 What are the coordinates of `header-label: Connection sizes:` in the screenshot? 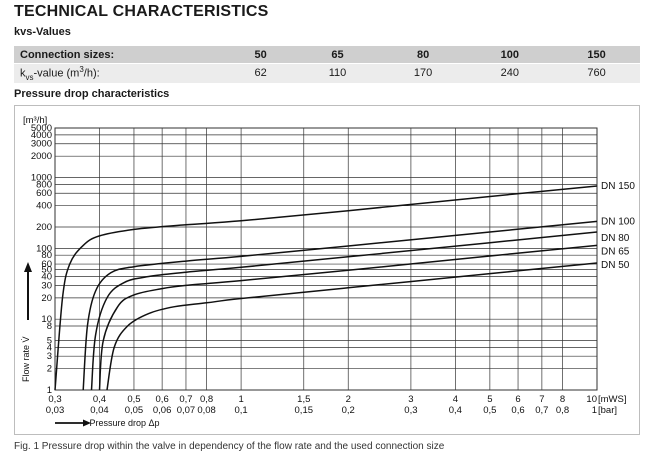 It's located at (120, 55).